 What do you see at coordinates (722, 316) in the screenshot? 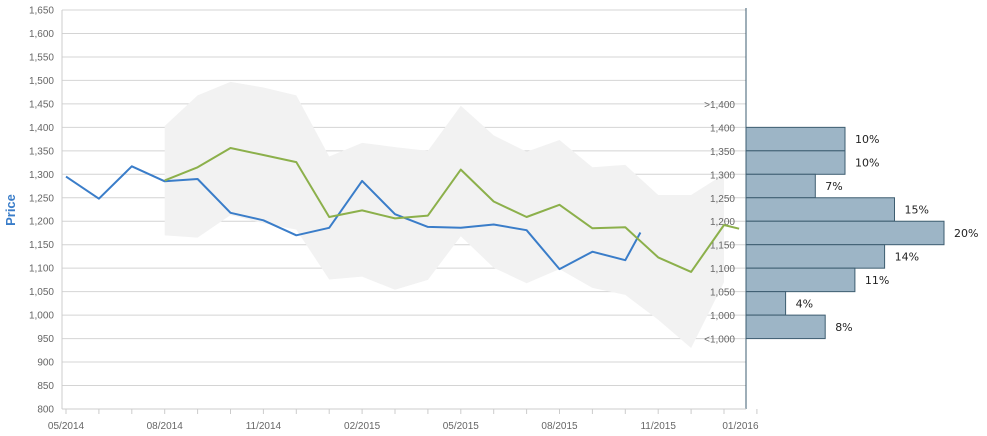
I see `distribution-bin-label: 1,000` at bounding box center [722, 316].